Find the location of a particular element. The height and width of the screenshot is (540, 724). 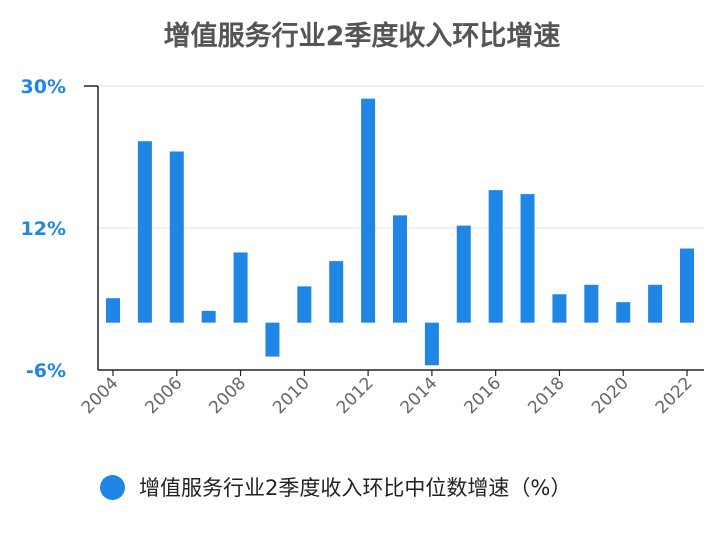

bar-2012 is located at coordinates (368, 210).